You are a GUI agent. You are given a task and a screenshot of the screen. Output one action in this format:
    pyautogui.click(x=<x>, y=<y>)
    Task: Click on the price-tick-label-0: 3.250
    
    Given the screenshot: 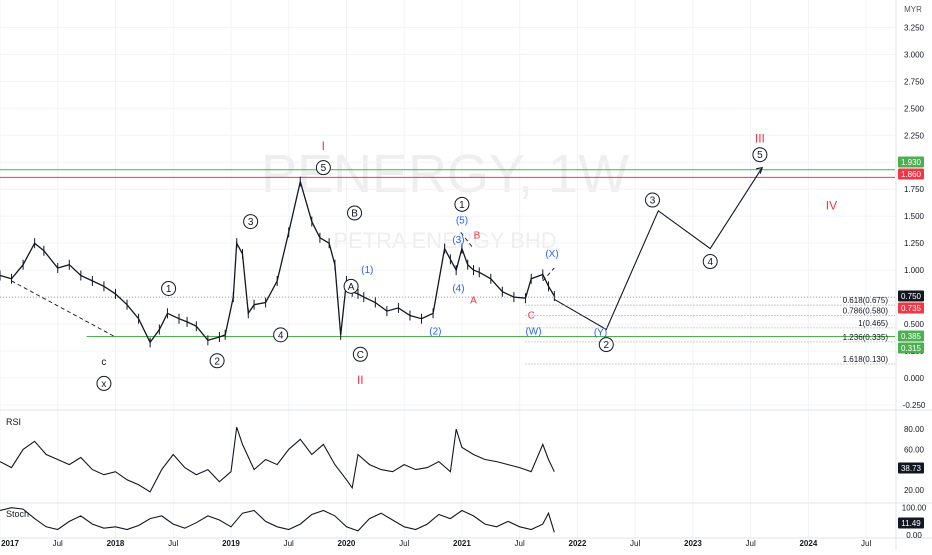 What is the action you would take?
    pyautogui.click(x=914, y=27)
    